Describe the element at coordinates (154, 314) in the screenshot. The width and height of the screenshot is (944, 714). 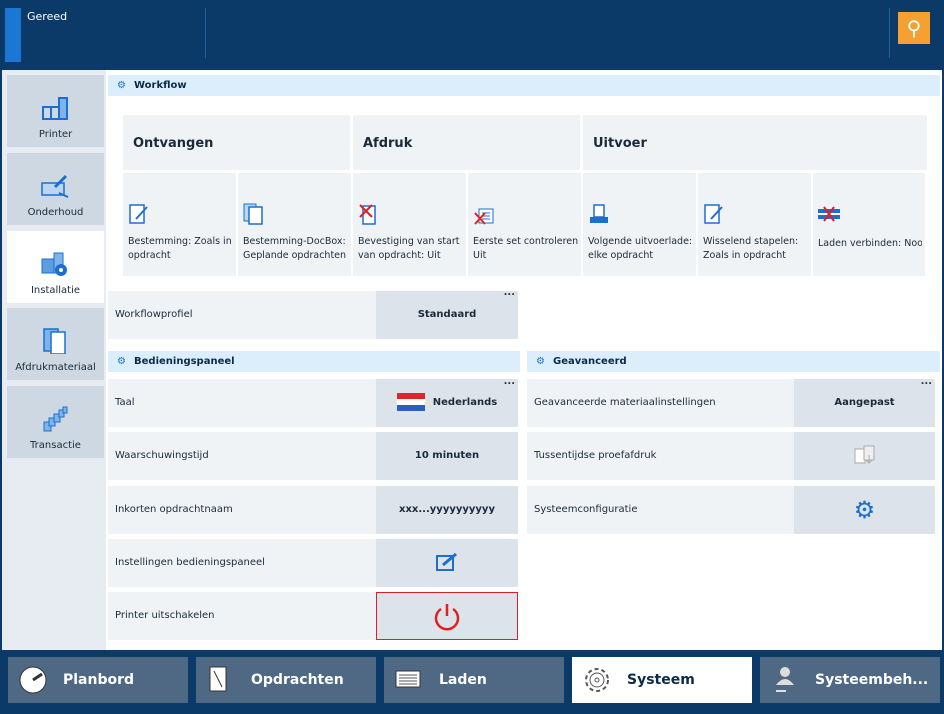
I see `row-label: Workflowprofiel` at that location.